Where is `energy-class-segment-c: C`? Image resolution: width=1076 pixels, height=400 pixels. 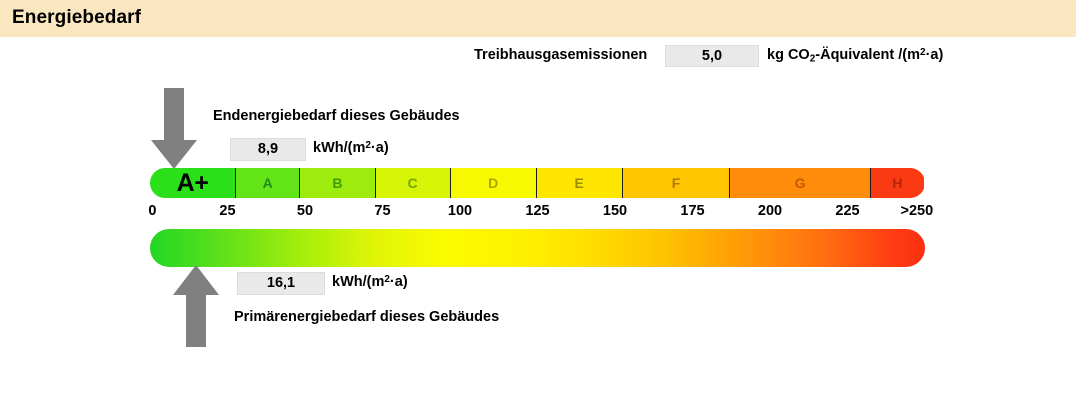
energy-class-segment-c: C is located at coordinates (413, 183).